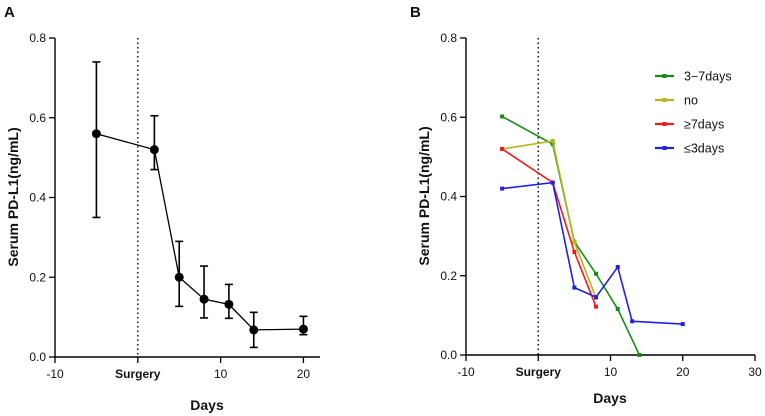 This screenshot has width=765, height=416. Describe the element at coordinates (37, 38) in the screenshot. I see `a-y-tick-label: 0.8` at that location.